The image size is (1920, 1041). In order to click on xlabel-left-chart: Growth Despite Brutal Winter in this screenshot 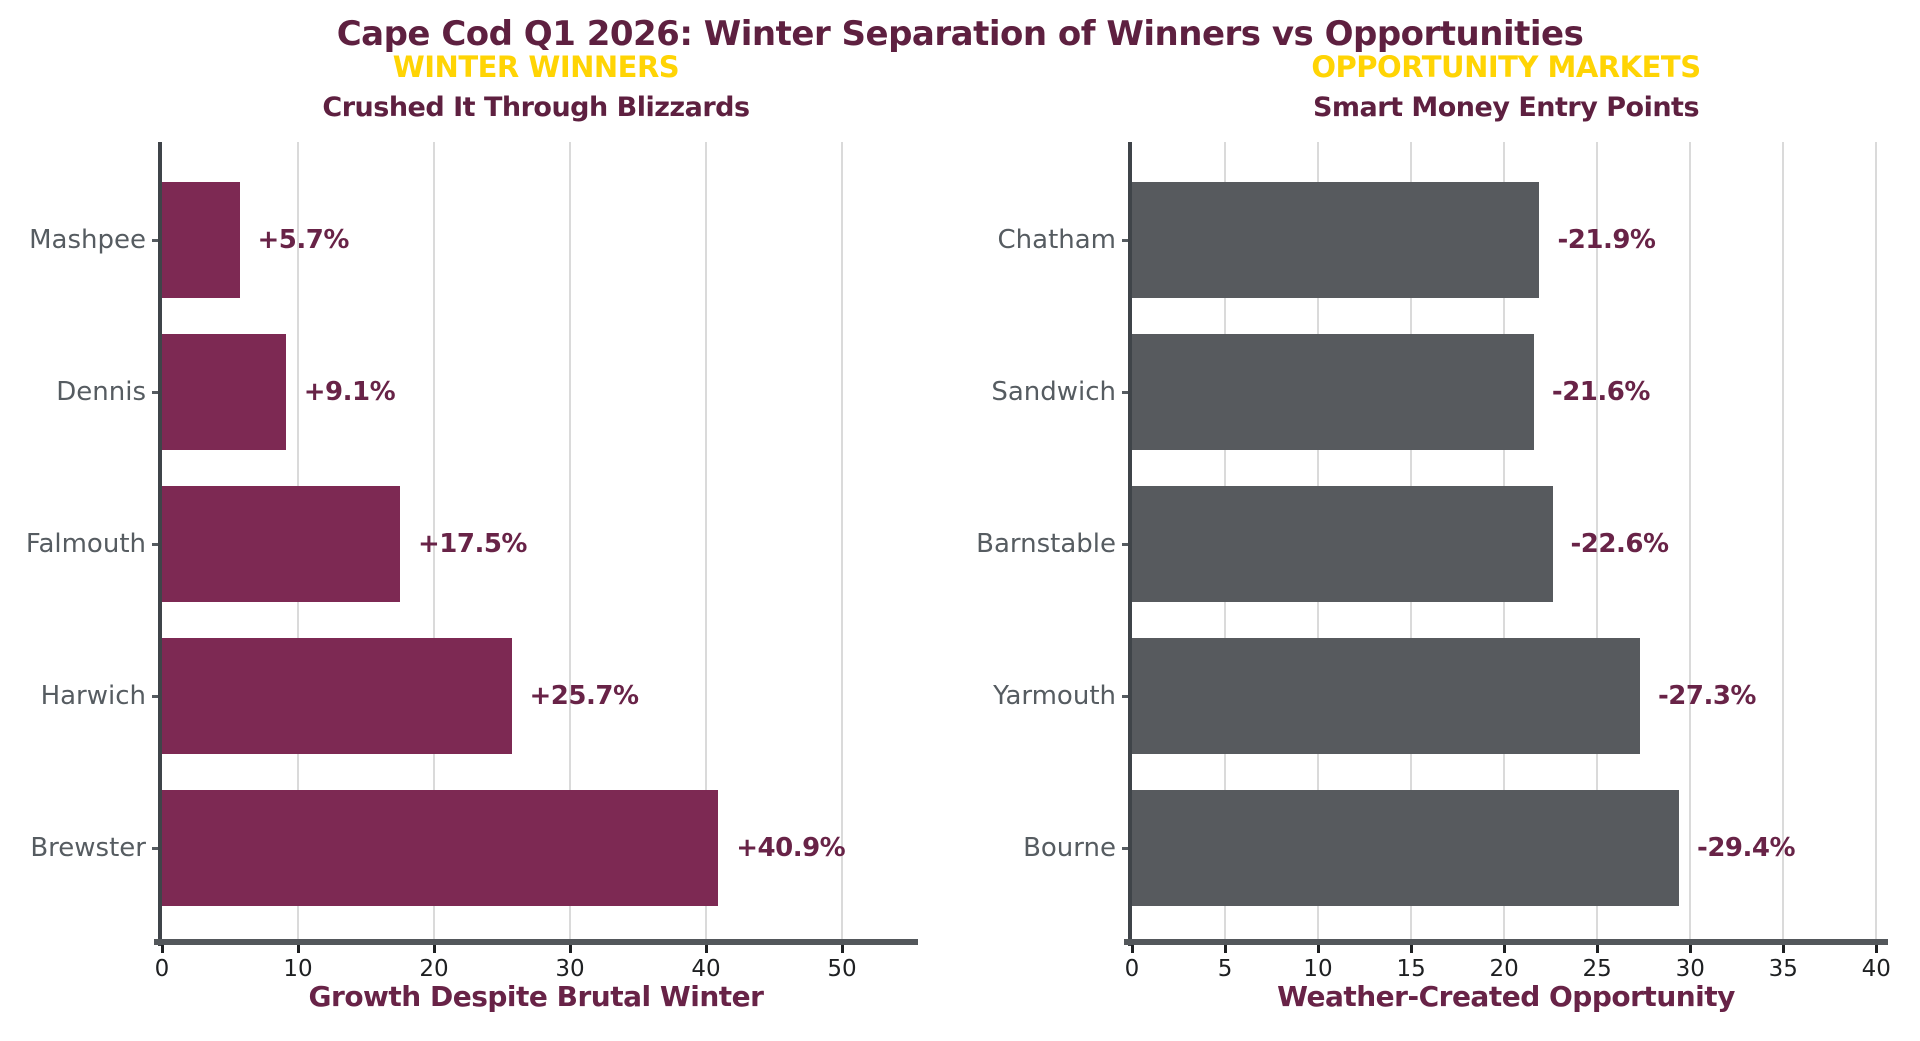, I will do `click(536, 996)`.